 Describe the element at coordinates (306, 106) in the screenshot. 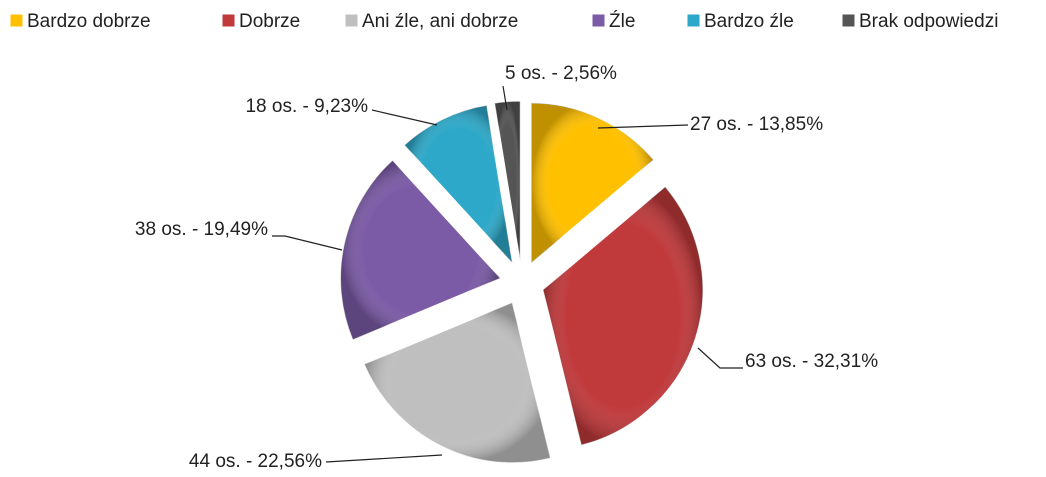

I see `data-label: 18 os. - 9,23%` at that location.